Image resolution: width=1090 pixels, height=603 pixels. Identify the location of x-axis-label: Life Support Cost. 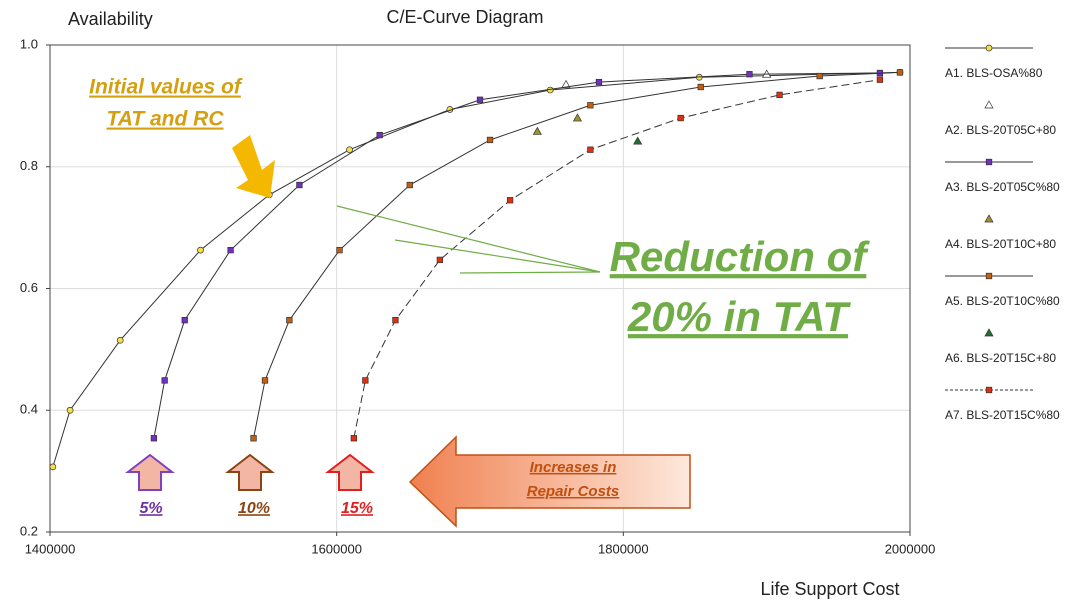
(829, 589).